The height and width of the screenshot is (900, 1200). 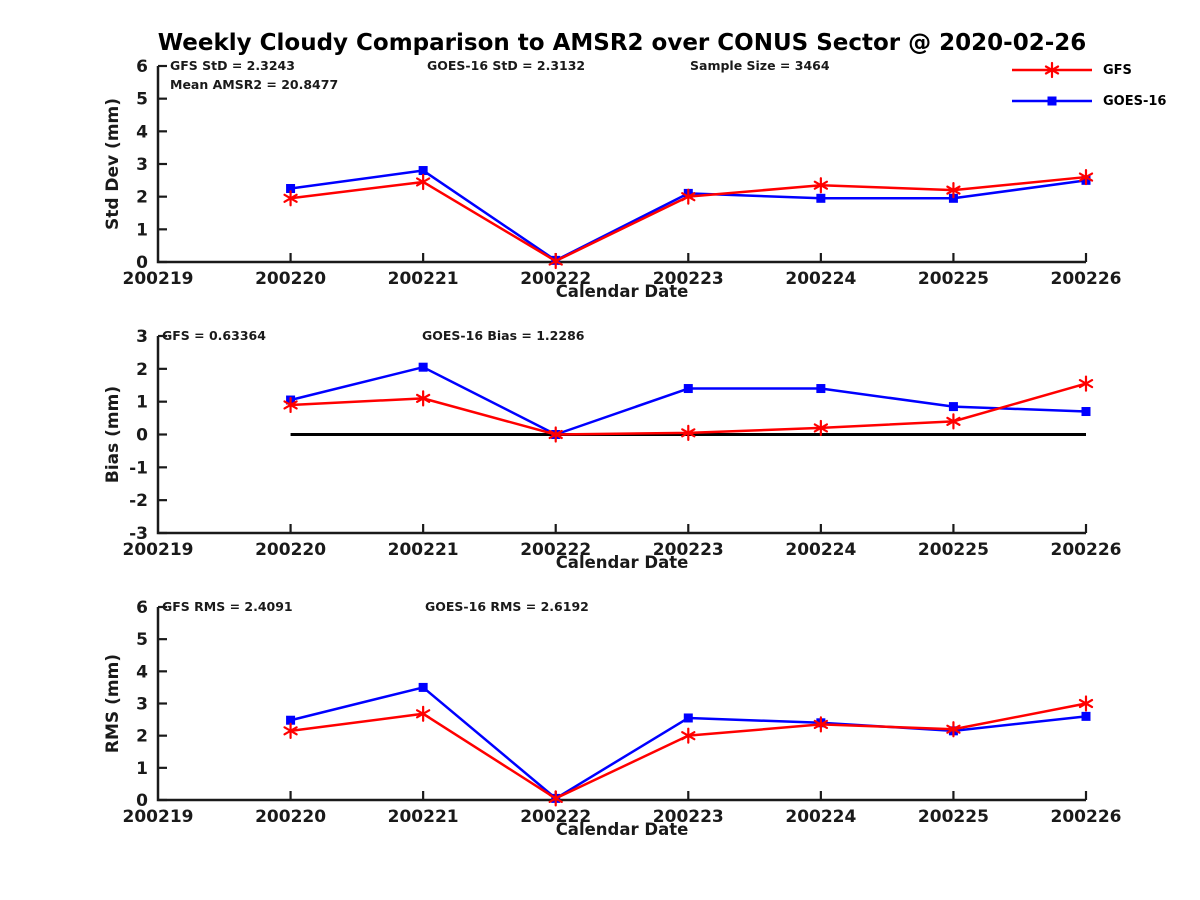 I want to click on goes-16-line, so click(x=688, y=400).